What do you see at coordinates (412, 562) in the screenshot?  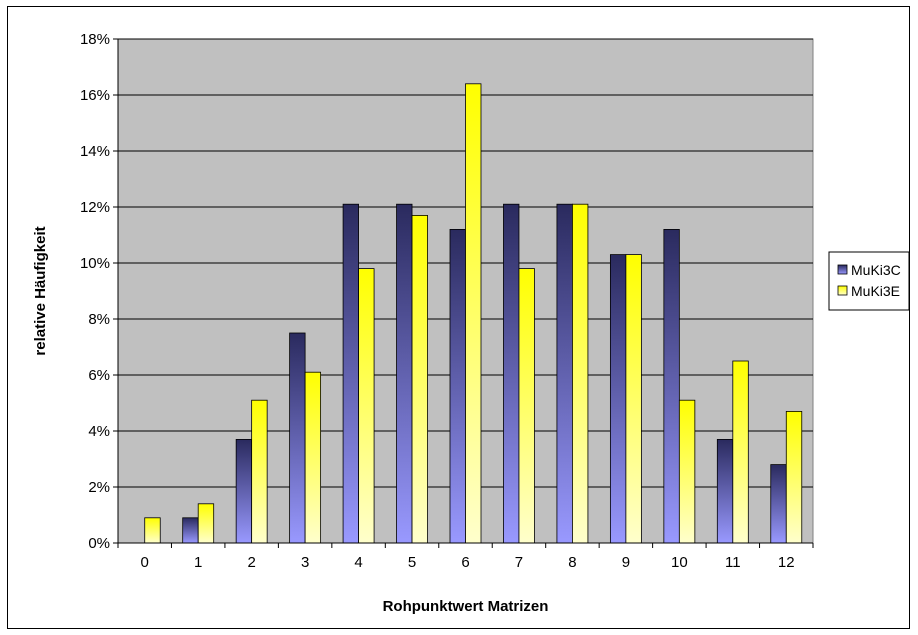 I see `x-tick-label: 5` at bounding box center [412, 562].